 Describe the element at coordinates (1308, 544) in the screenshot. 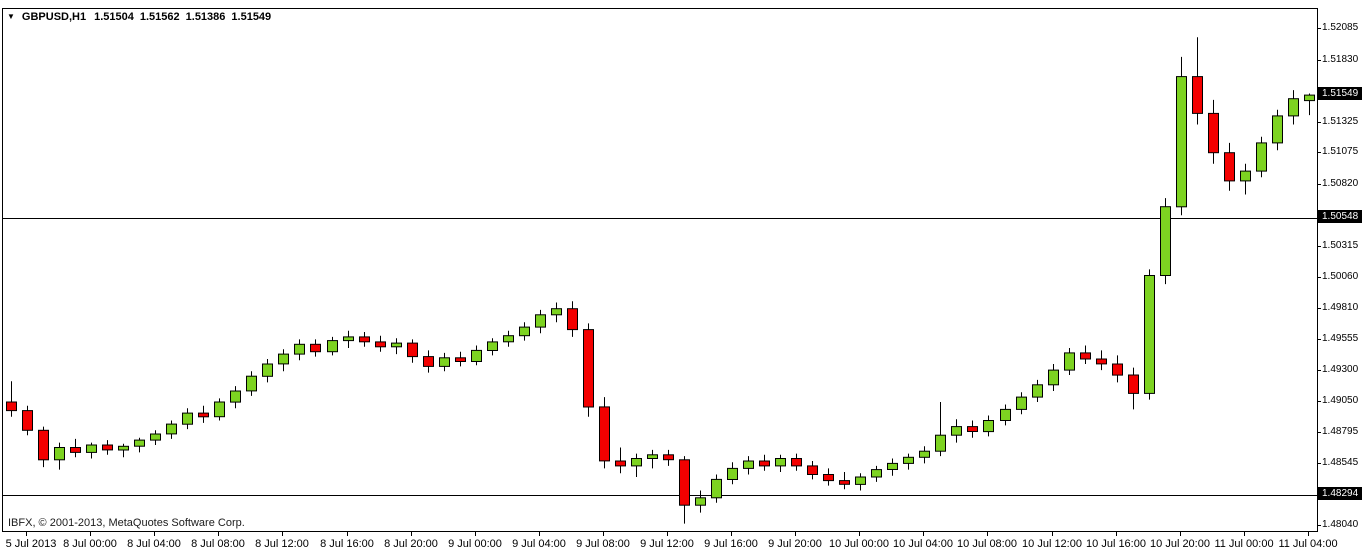

I see `time-axis-label: 11 Jul 04:00` at that location.